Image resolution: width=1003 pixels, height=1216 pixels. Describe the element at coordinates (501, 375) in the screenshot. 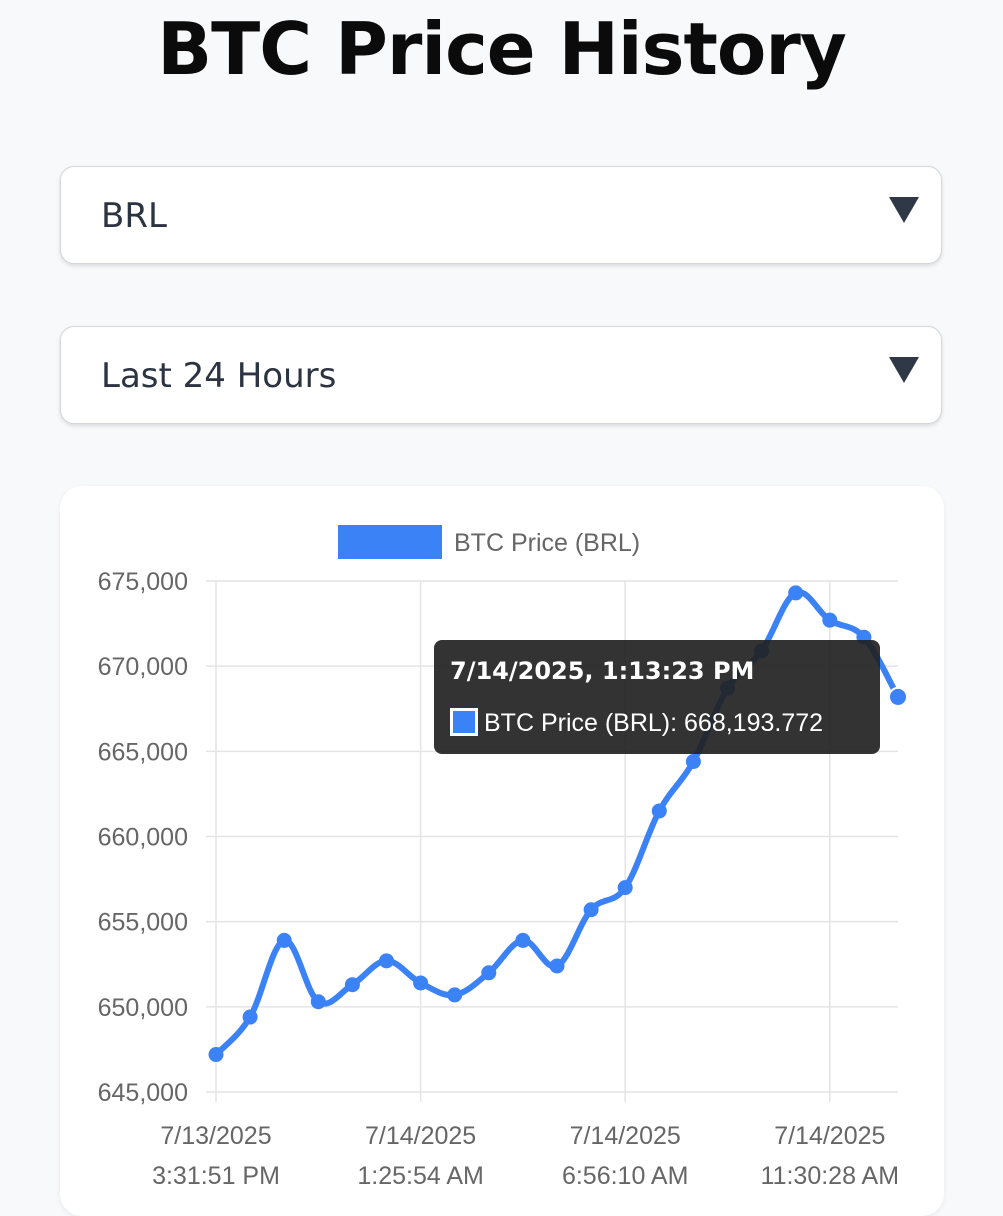

I see `time-range-select: Last 24 Hours` at that location.